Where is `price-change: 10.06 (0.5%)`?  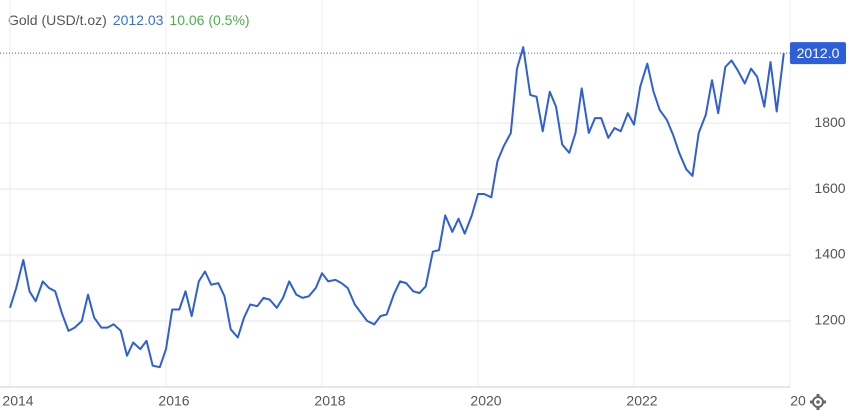 price-change: 10.06 (0.5%) is located at coordinates (209, 20).